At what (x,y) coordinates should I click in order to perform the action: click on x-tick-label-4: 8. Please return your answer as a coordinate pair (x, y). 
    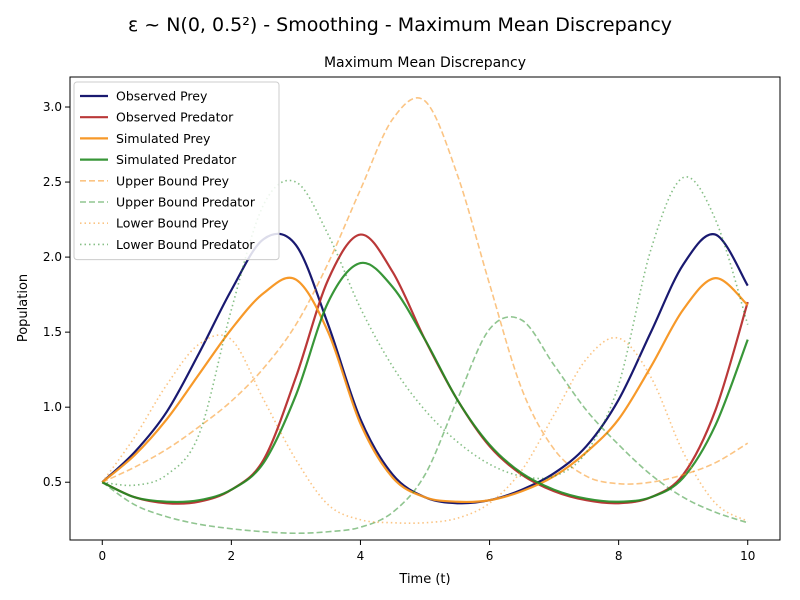
    Looking at the image, I should click on (619, 556).